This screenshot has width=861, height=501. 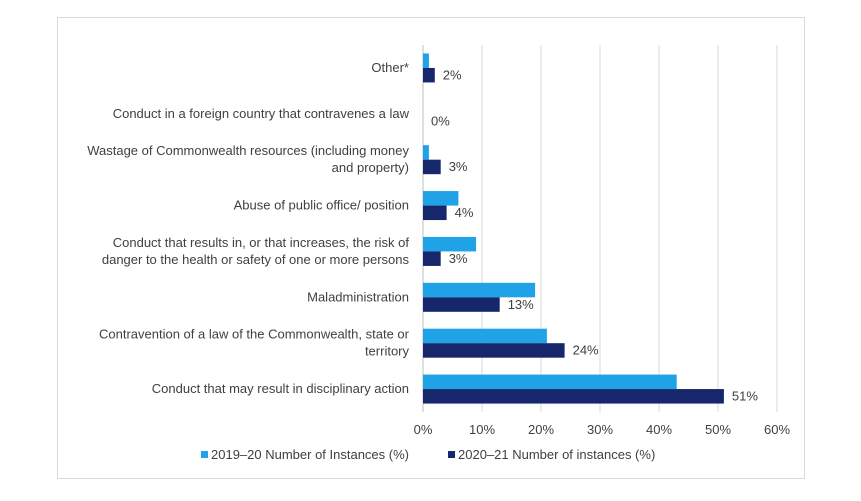 What do you see at coordinates (745, 396) in the screenshot?
I see `data-label: 51%` at bounding box center [745, 396].